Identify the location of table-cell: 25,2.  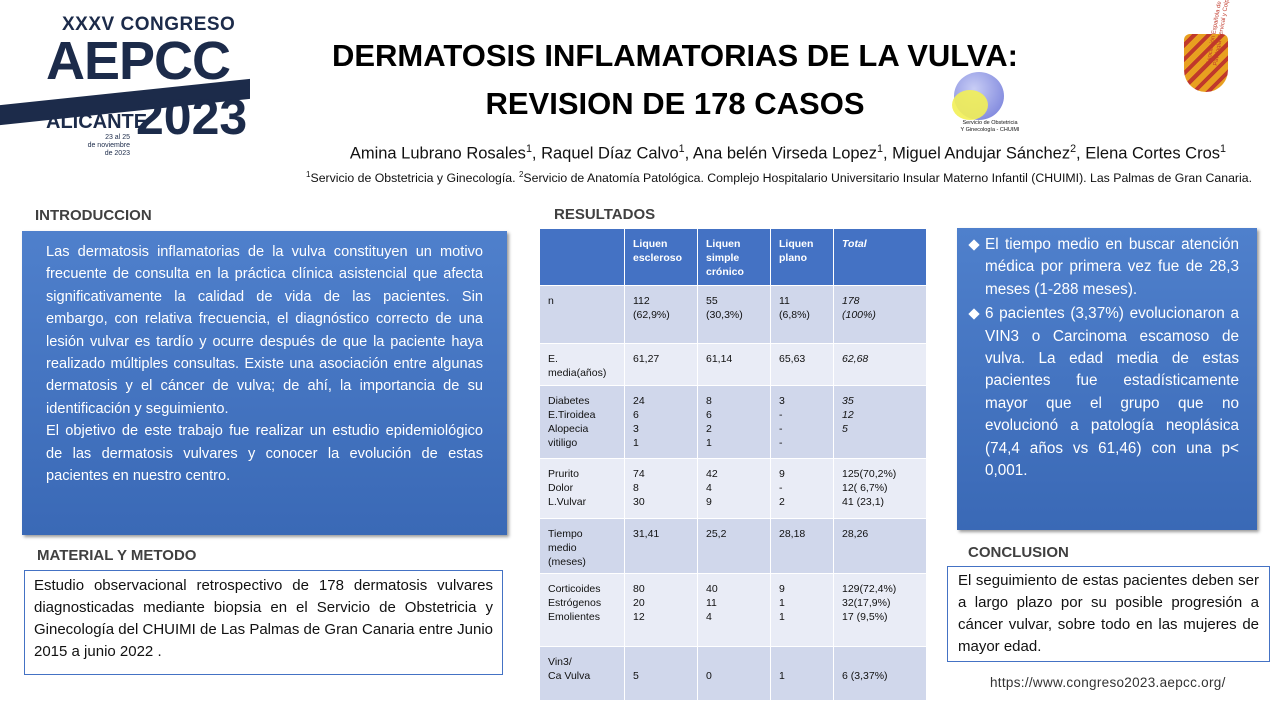
(734, 546).